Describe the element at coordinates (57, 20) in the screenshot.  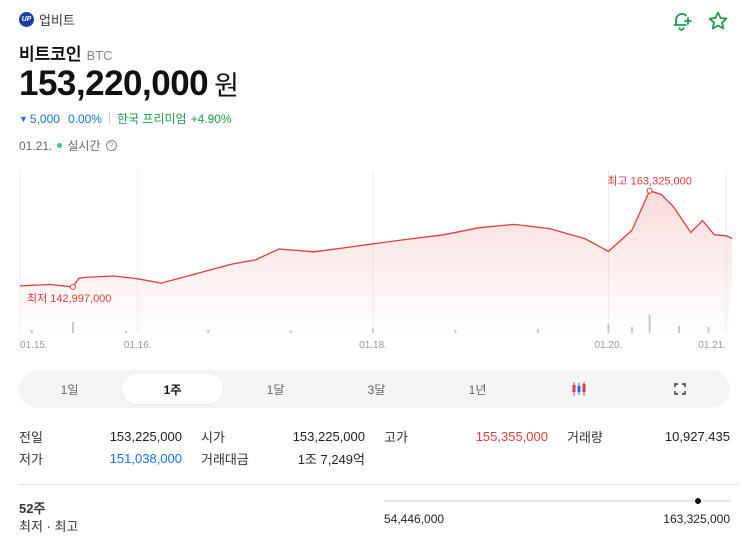
I see `exchange-name: 업비트` at that location.